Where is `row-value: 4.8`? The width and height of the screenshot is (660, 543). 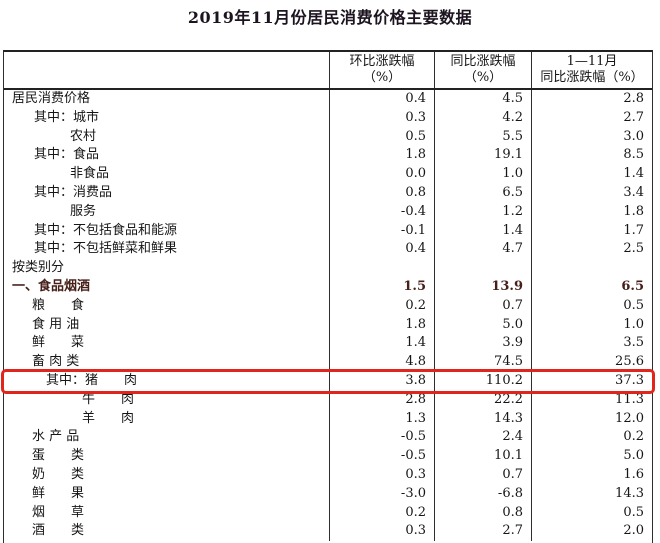 row-value: 4.8 is located at coordinates (381, 362).